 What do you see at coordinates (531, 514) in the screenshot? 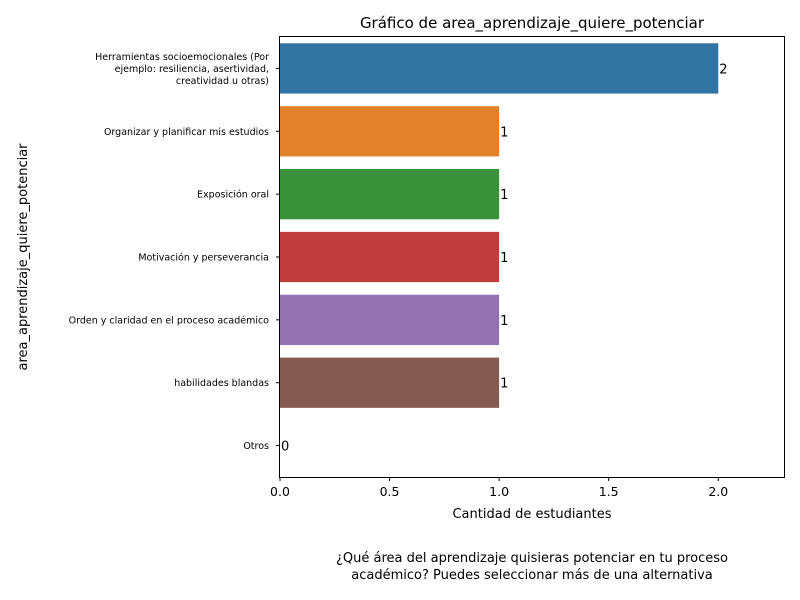
I see `x-axis-label: Cantidad de estudiantes` at bounding box center [531, 514].